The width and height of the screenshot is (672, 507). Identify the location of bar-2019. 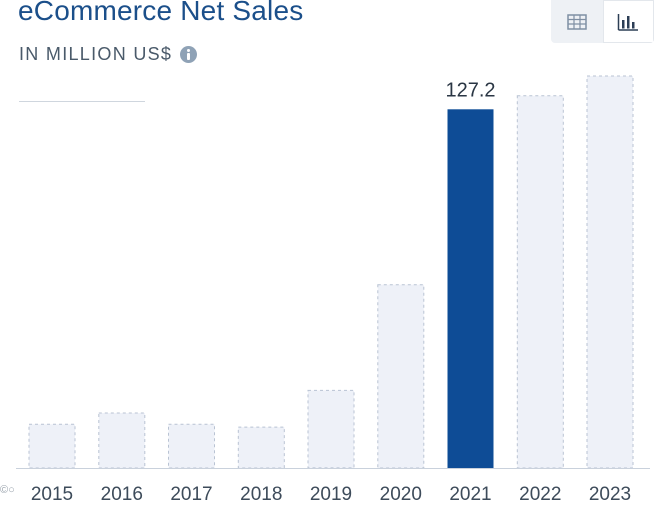
(331, 429).